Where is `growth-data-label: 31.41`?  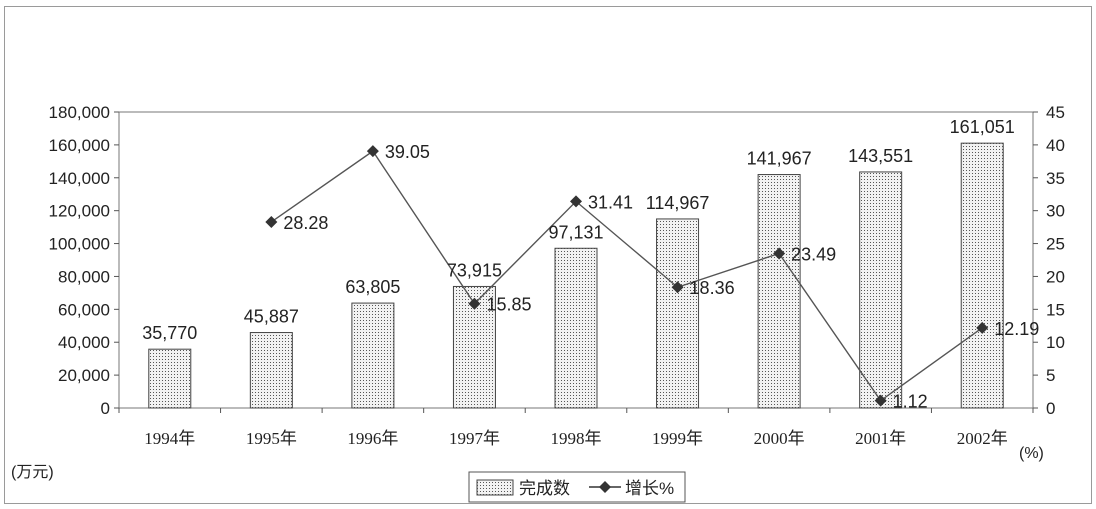 growth-data-label: 31.41 is located at coordinates (610, 202).